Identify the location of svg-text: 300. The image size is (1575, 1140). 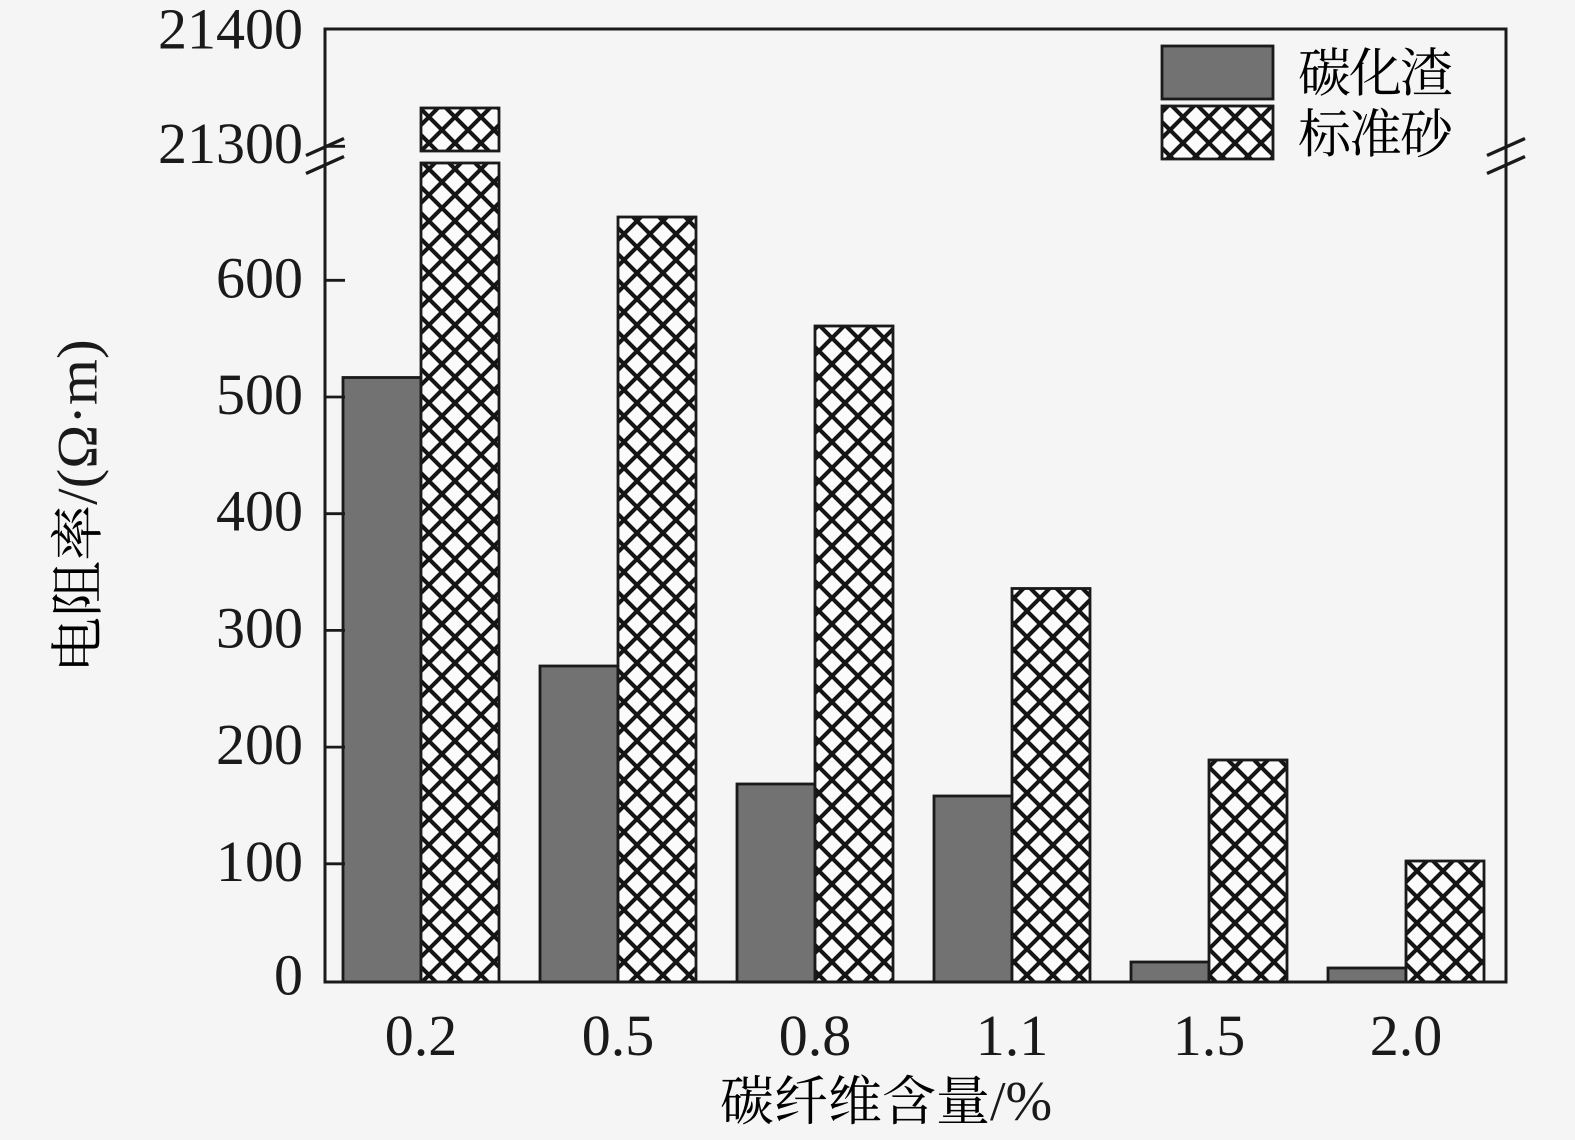
(259, 627).